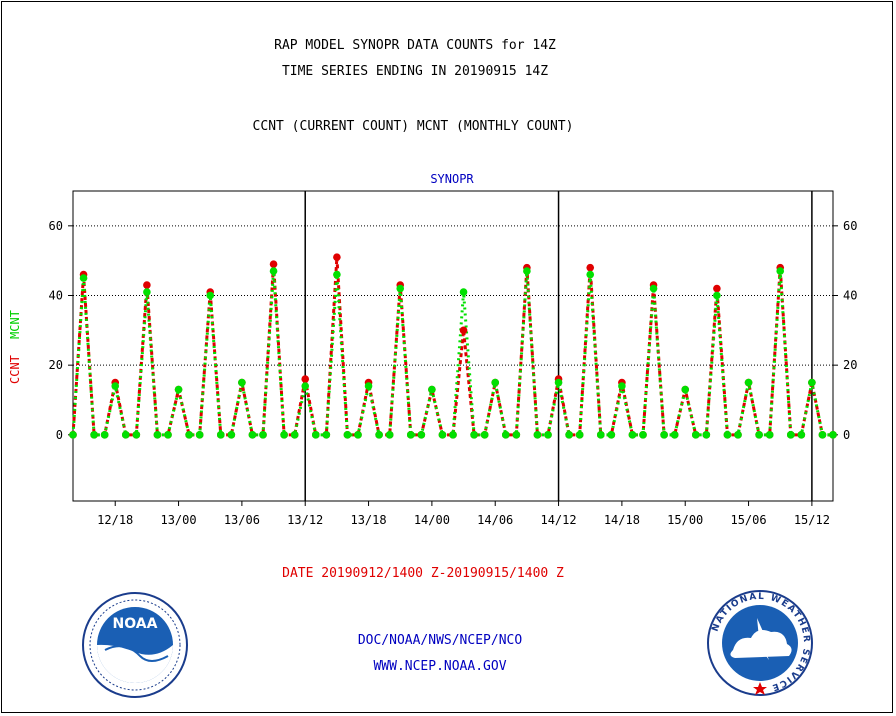 The width and height of the screenshot is (896, 716). I want to click on y-tick-label-right: 40, so click(850, 295).